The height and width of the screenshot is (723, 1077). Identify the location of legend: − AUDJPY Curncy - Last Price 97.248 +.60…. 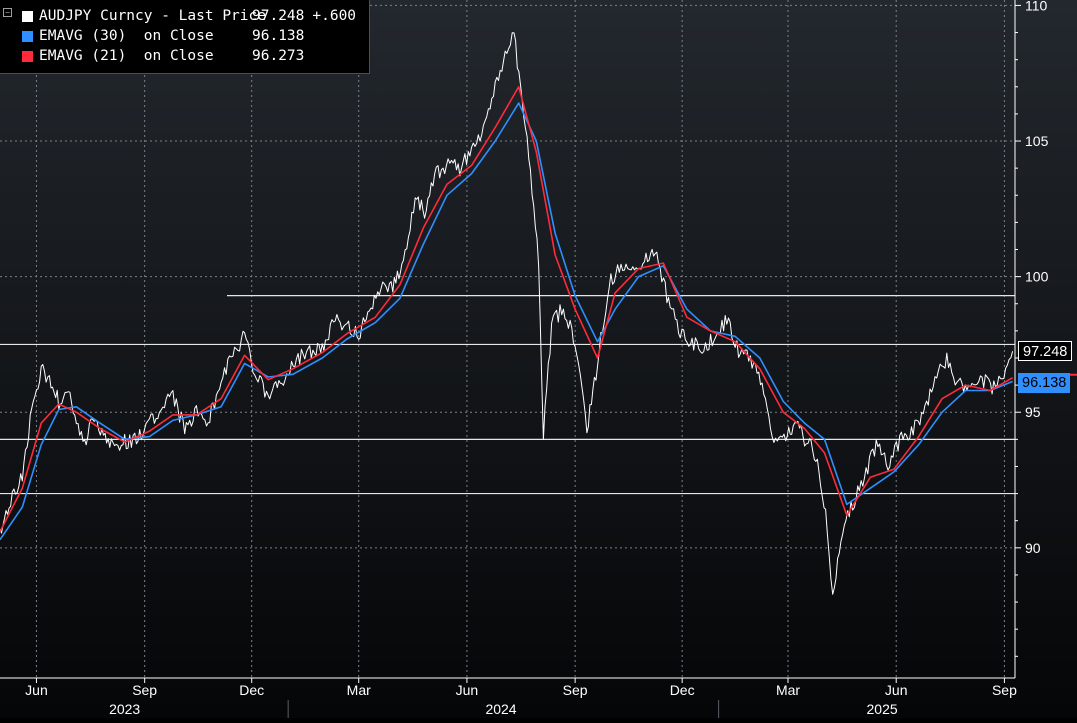
(185, 37).